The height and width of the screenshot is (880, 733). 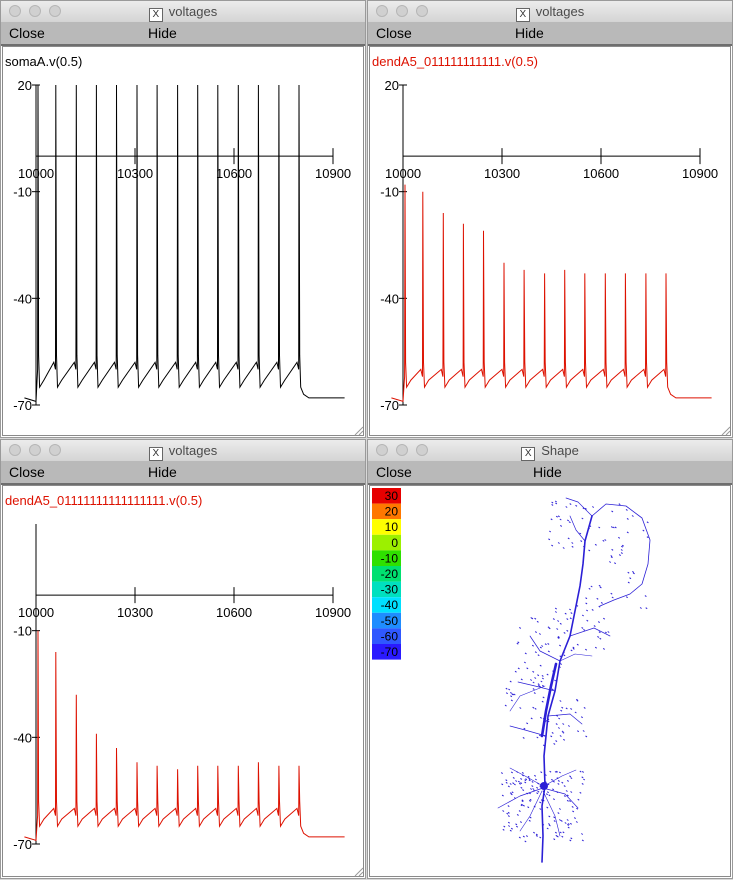 I want to click on colorbar-label: -50, so click(x=390, y=621).